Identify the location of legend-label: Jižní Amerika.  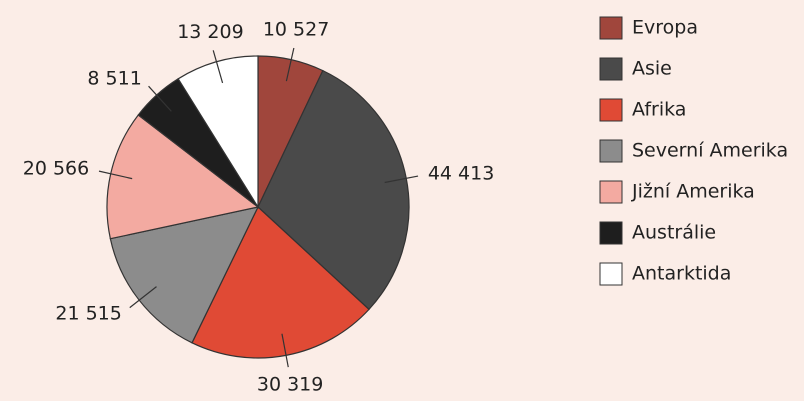
(693, 192).